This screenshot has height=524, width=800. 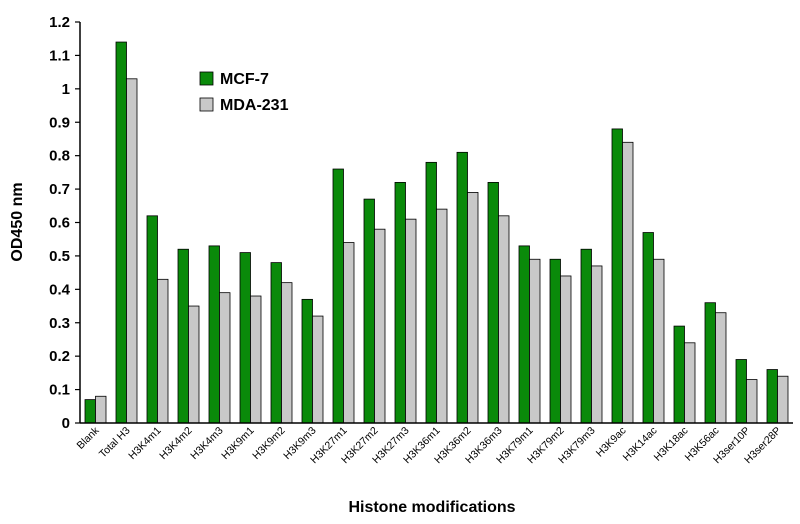 What do you see at coordinates (237, 443) in the screenshot?
I see `x-tick-label: H3K9m1` at bounding box center [237, 443].